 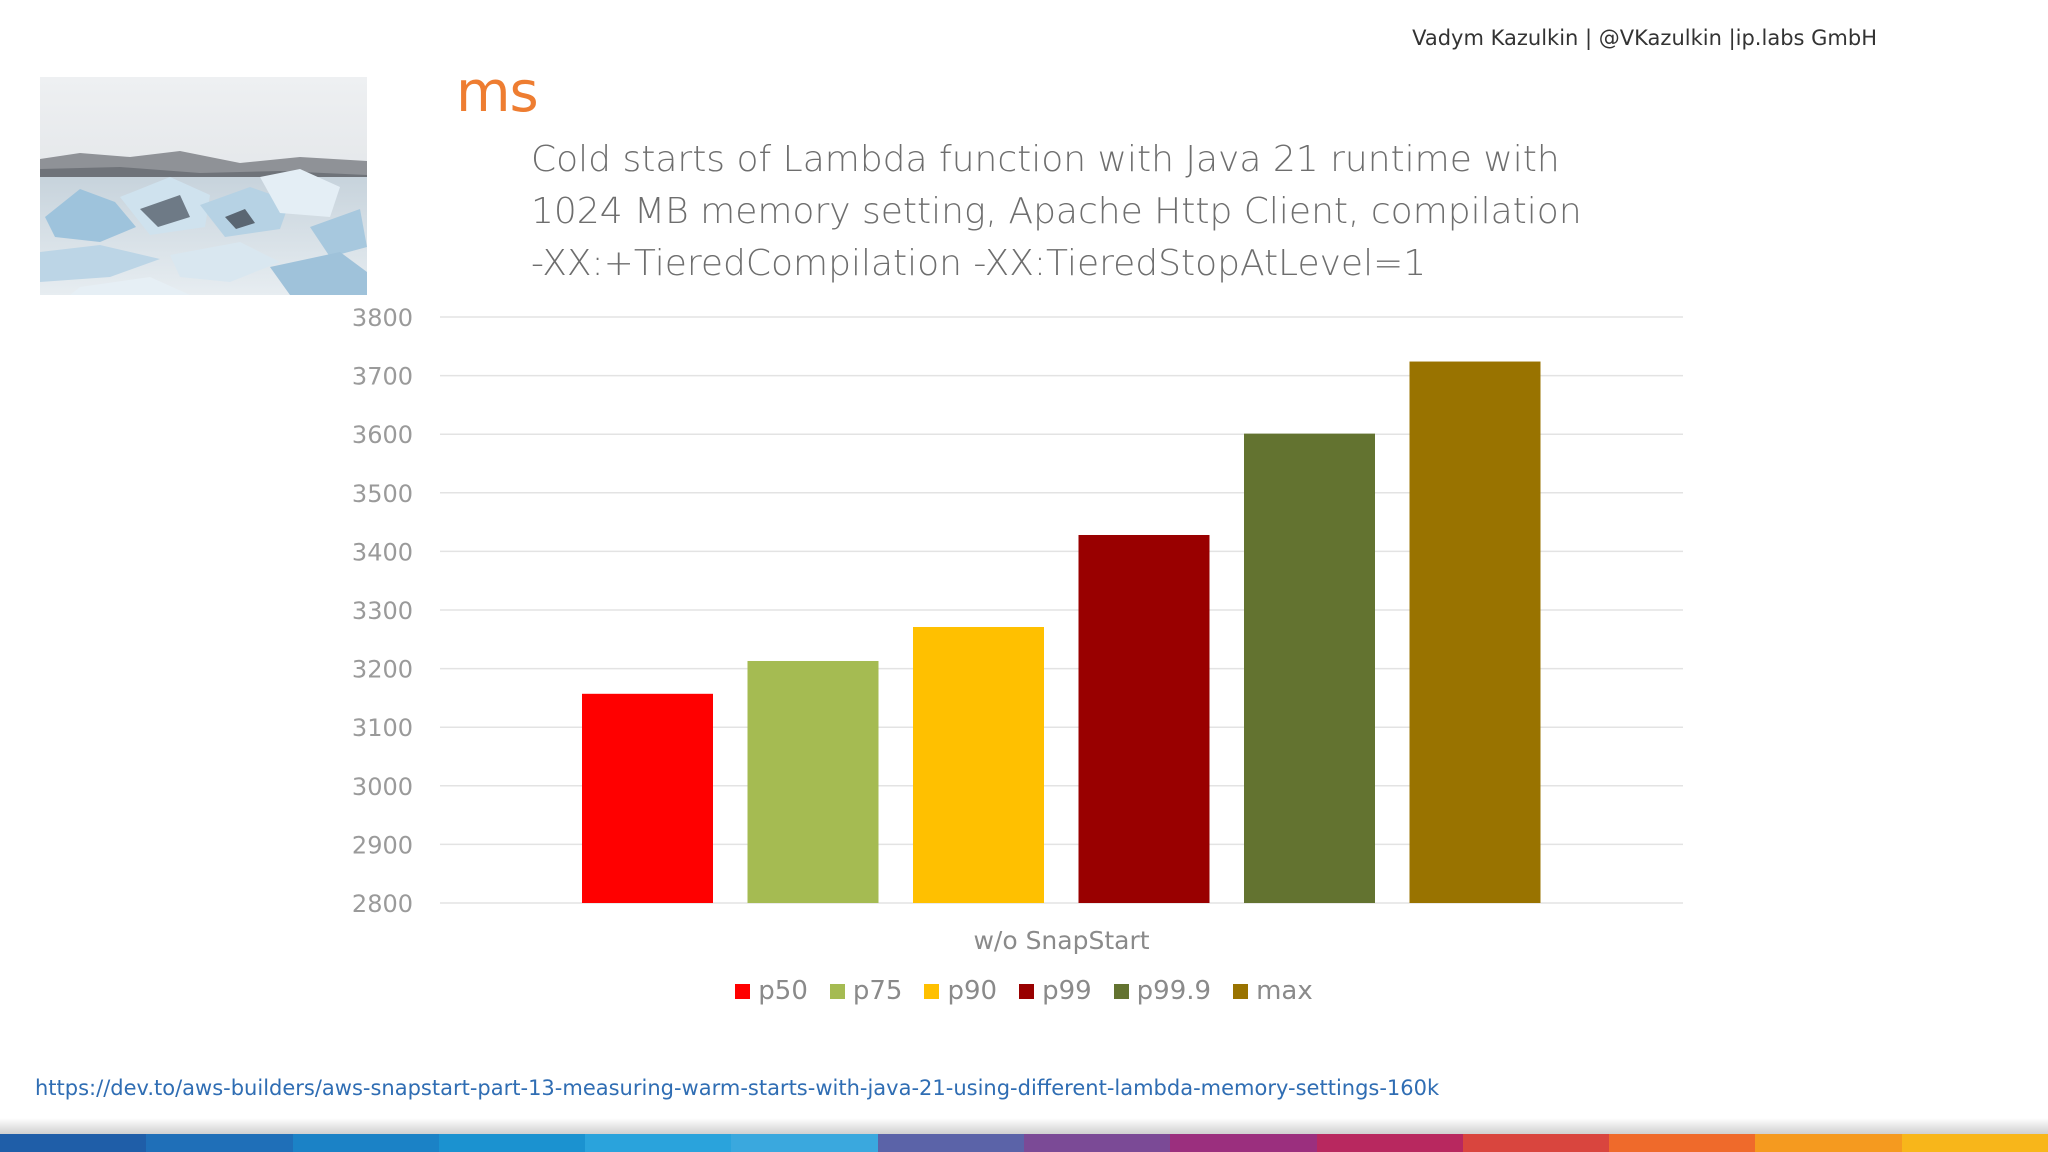 I want to click on y-tick-label: 3200, so click(x=382, y=670).